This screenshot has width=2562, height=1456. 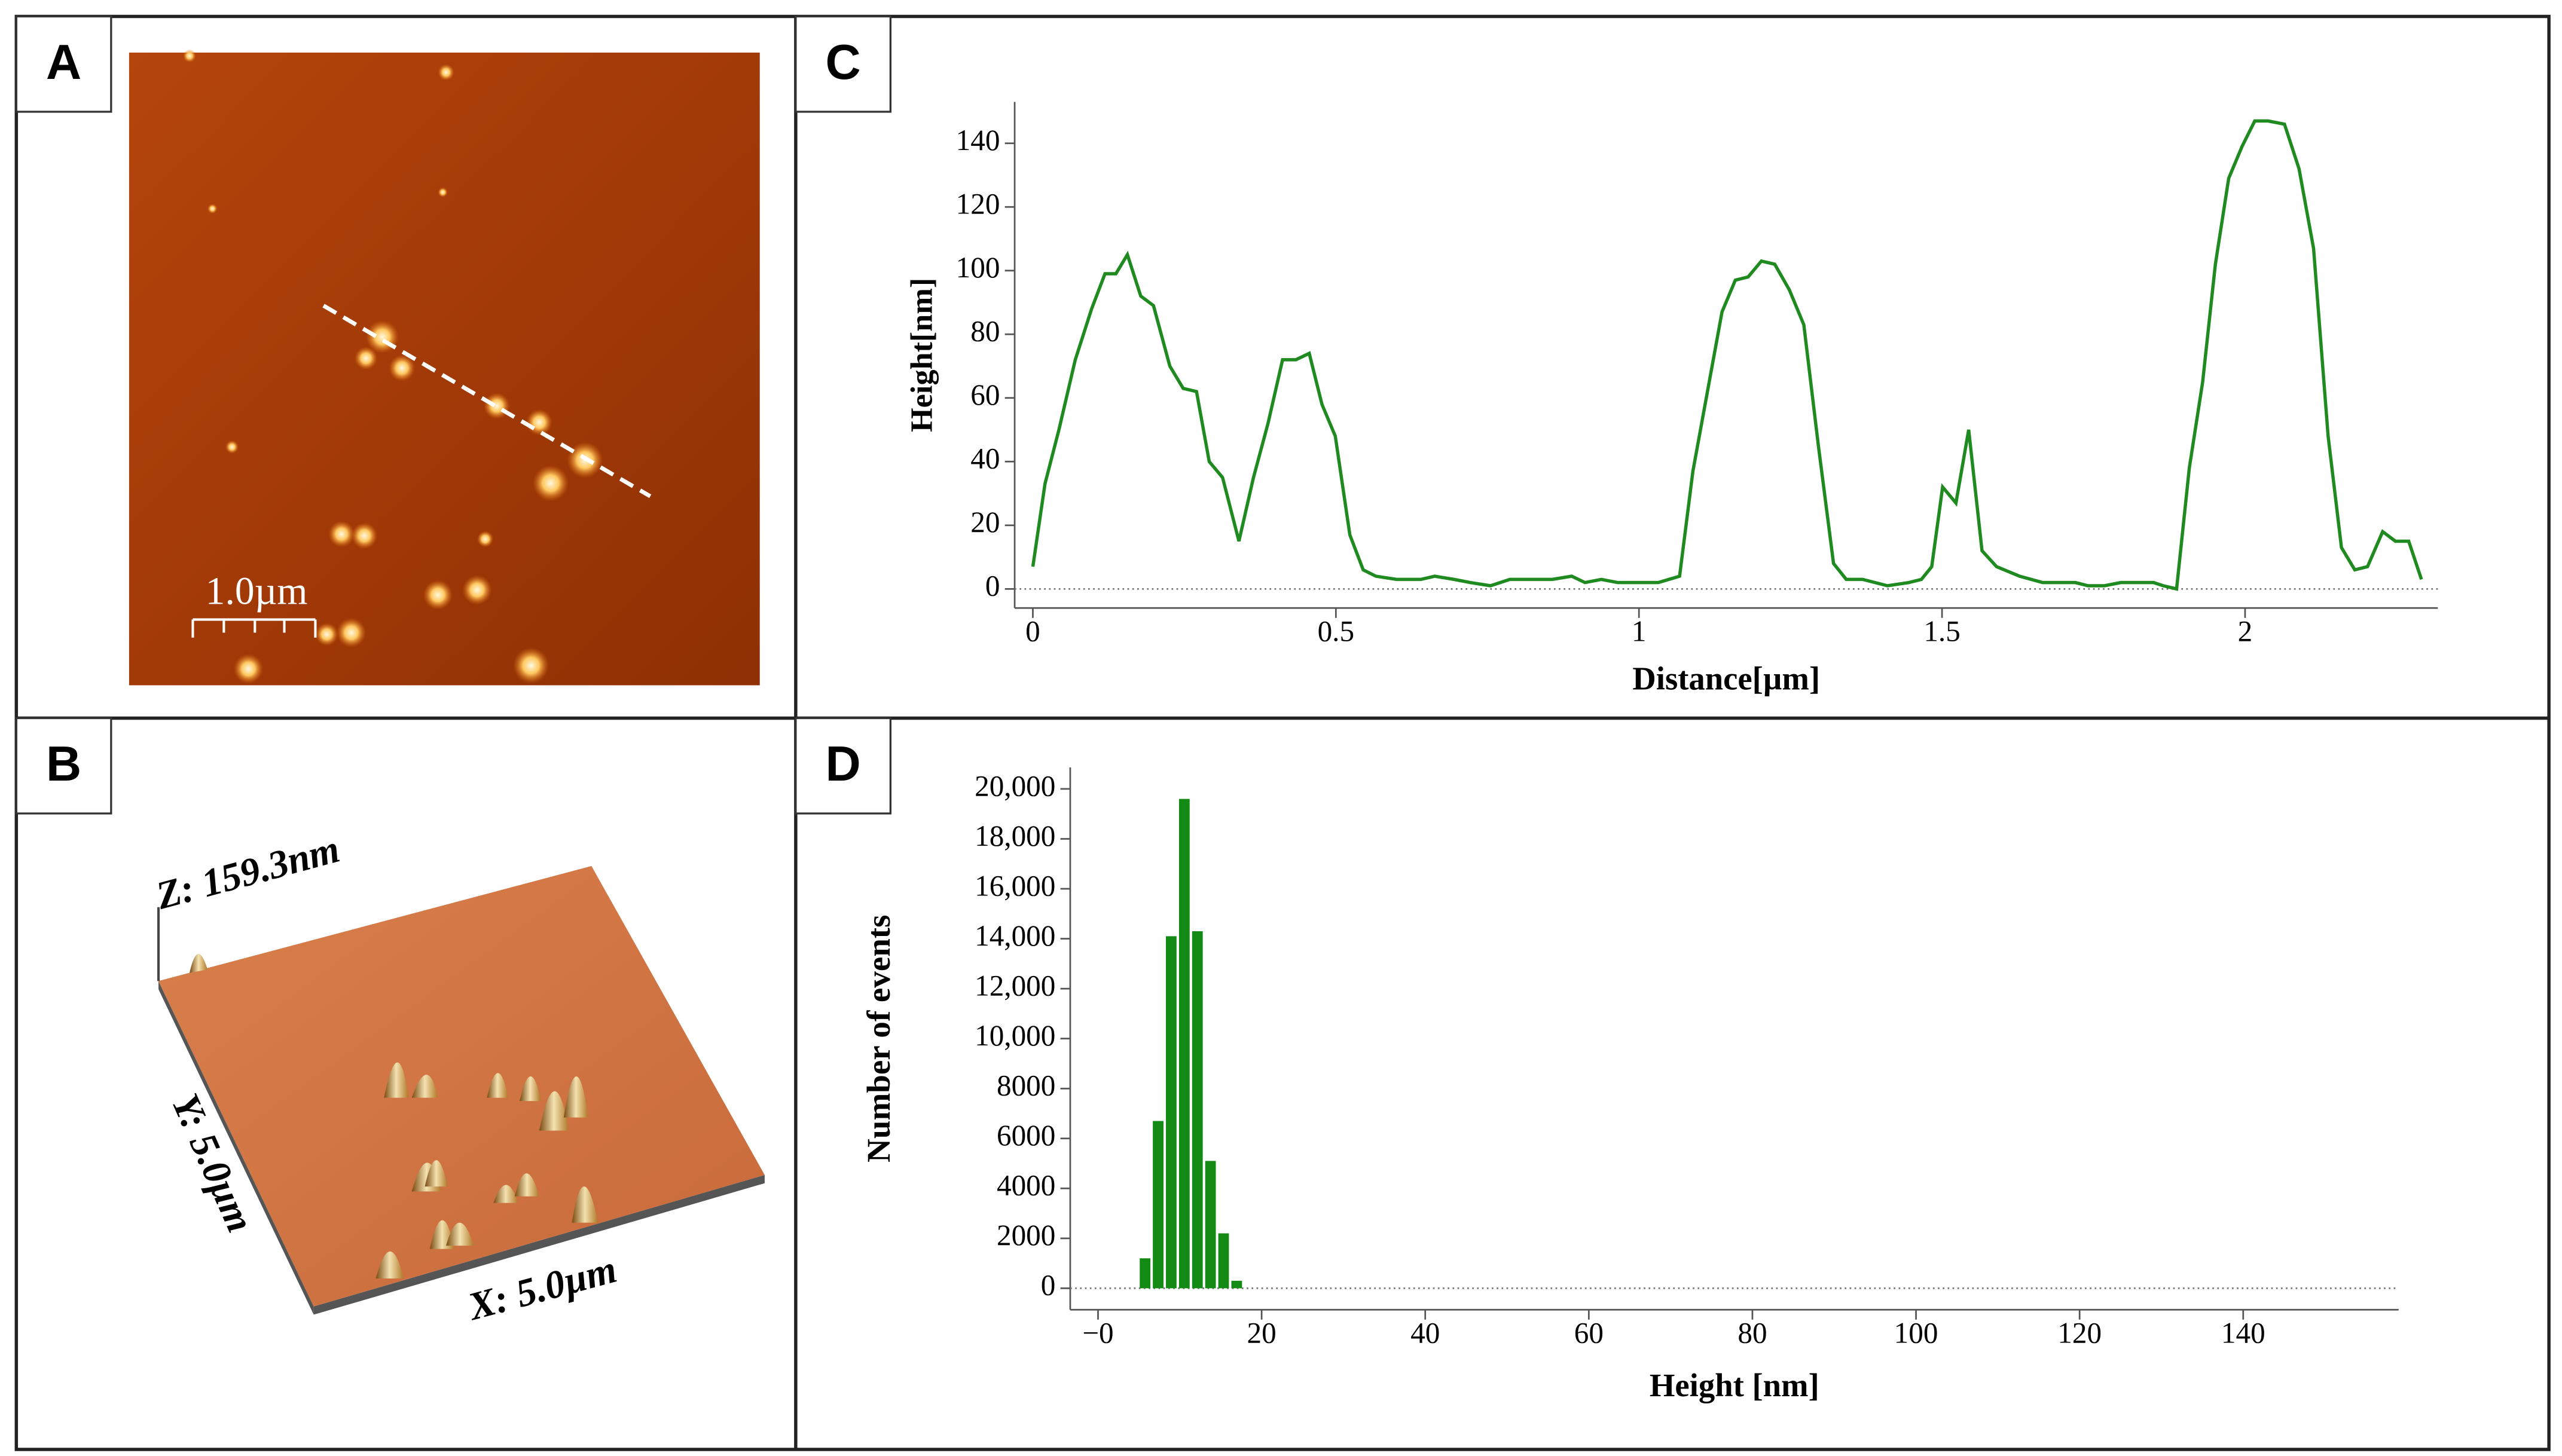 What do you see at coordinates (978, 204) in the screenshot?
I see `y-tick-label: 120` at bounding box center [978, 204].